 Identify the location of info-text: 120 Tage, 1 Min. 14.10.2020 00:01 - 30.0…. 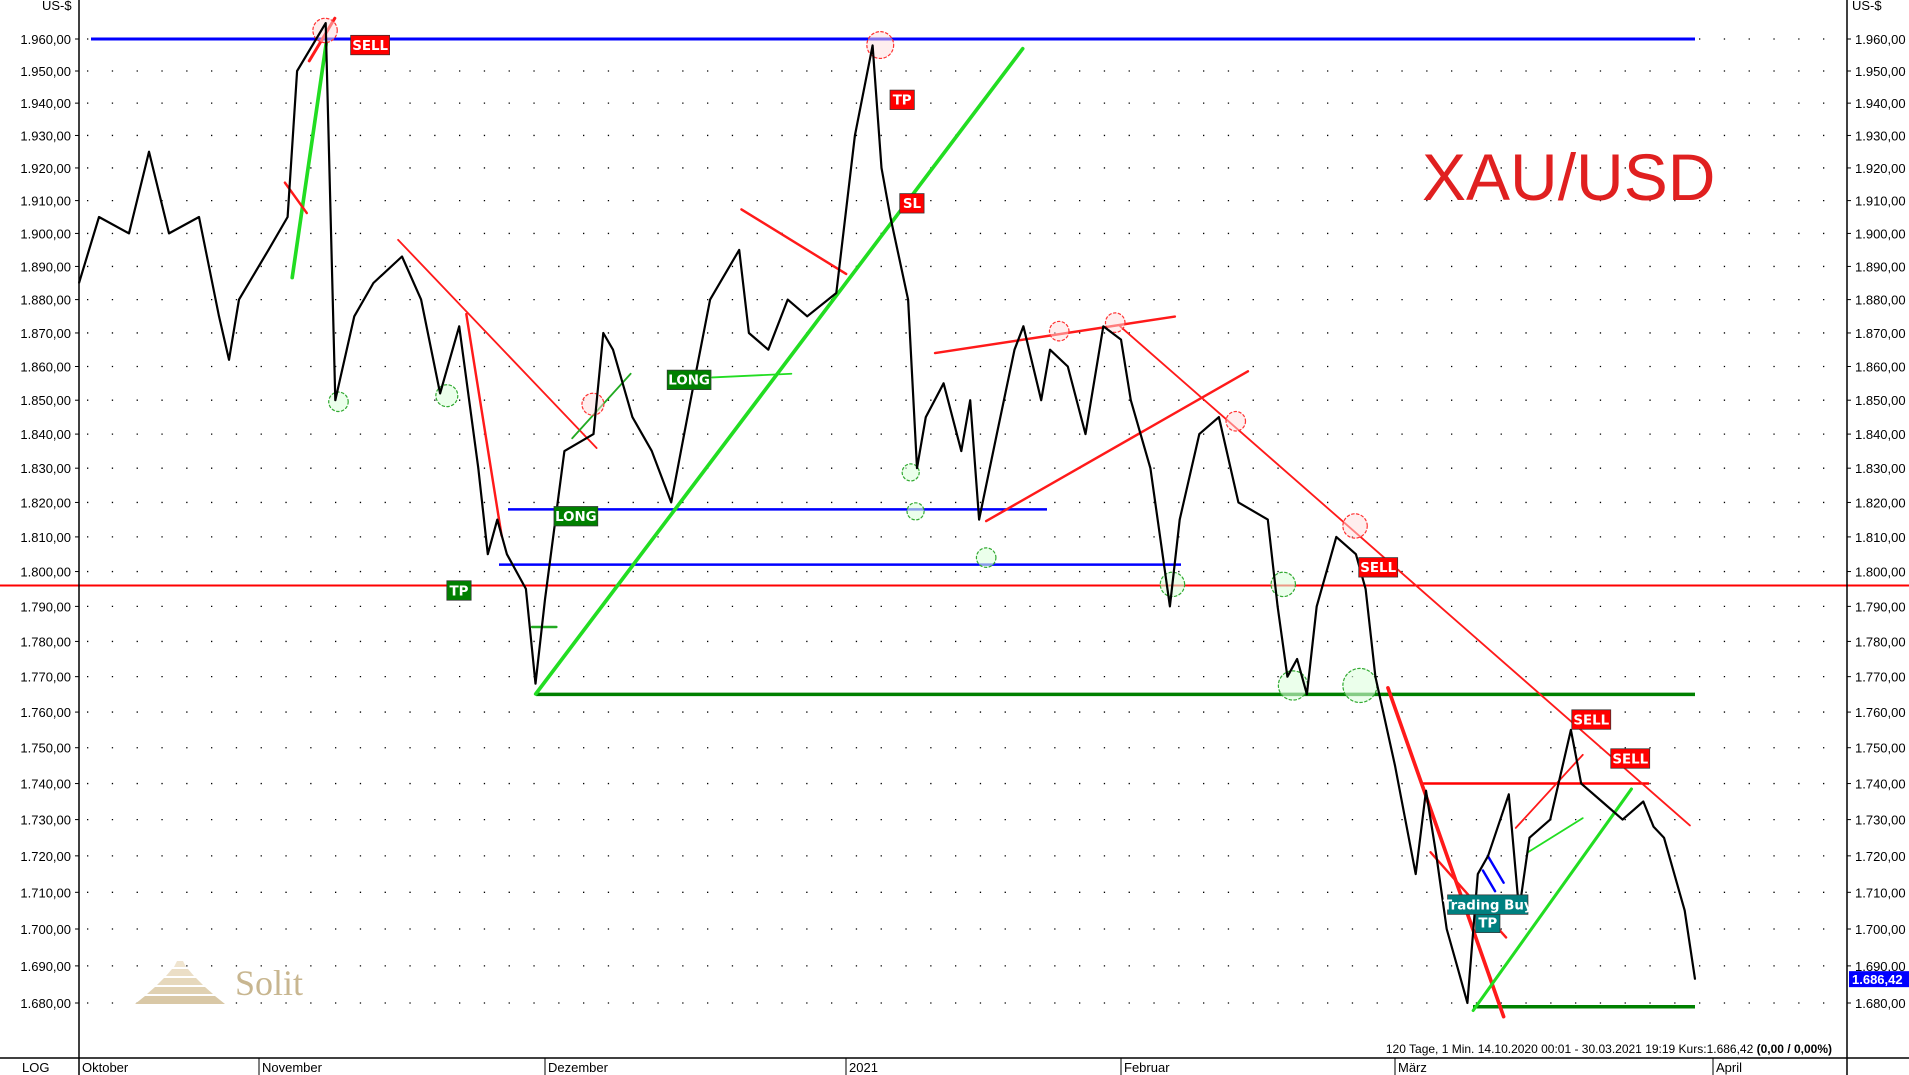
(1609, 1049).